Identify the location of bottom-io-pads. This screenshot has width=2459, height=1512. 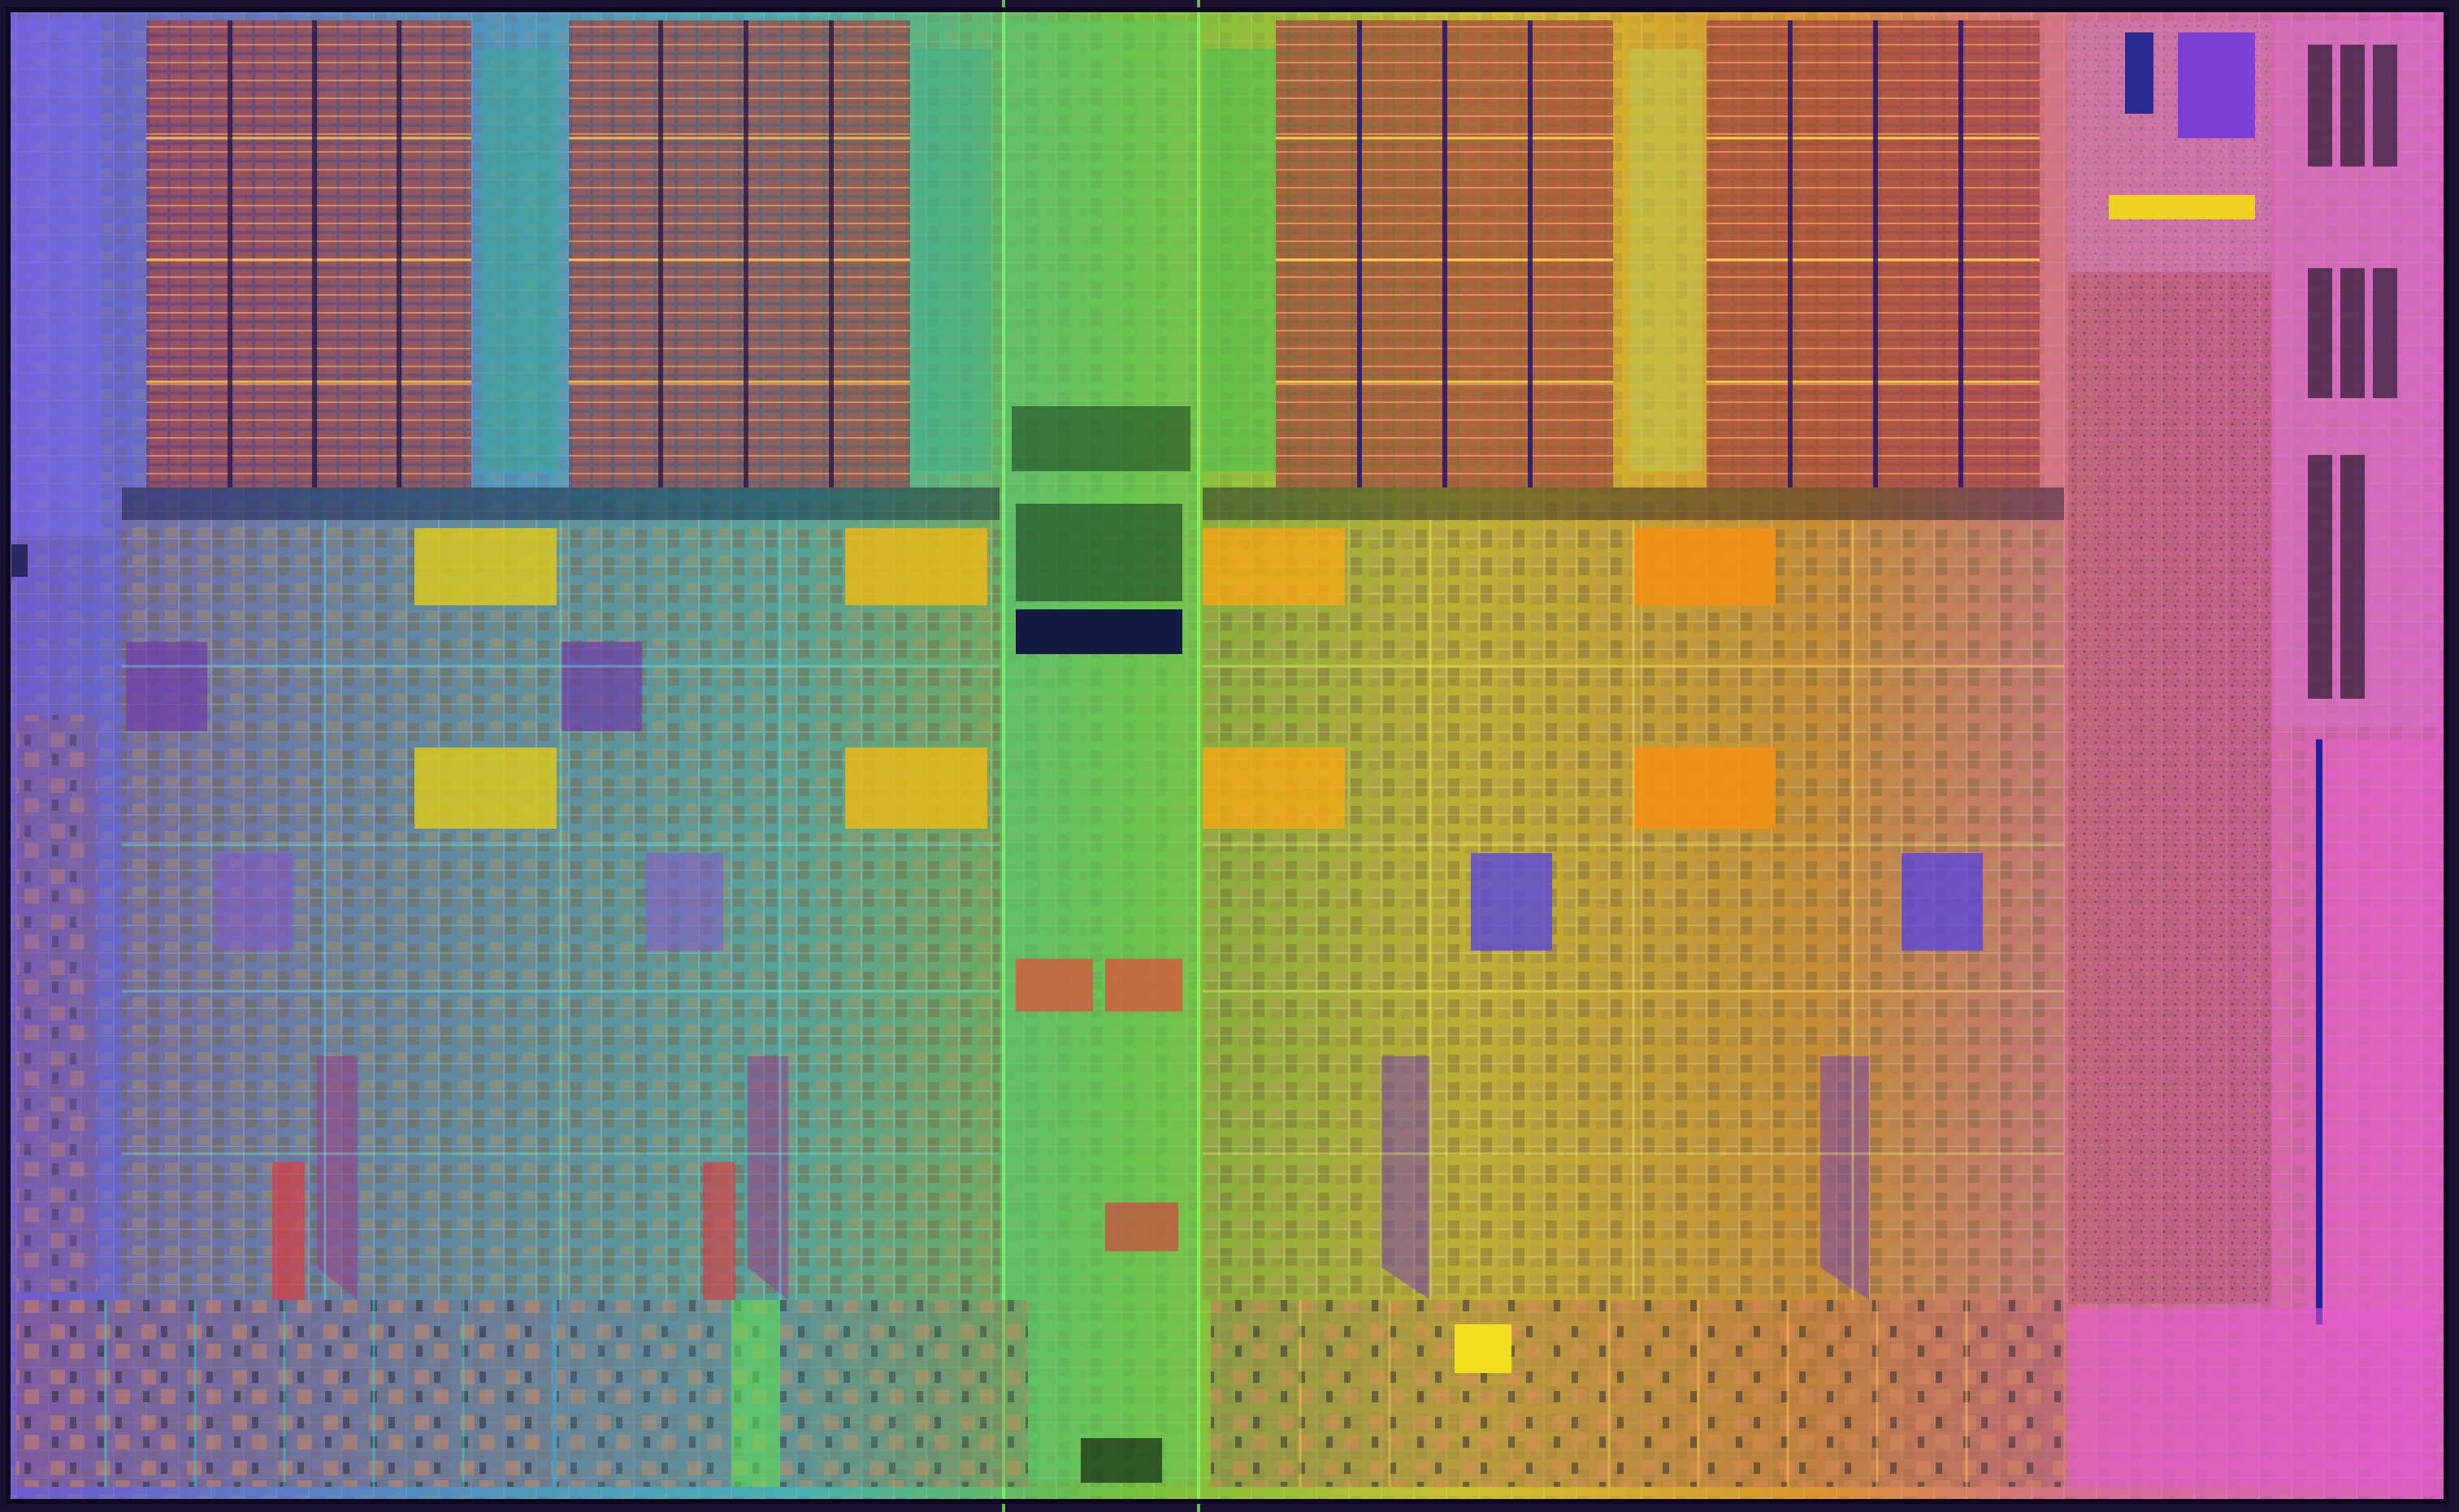
(1040, 1393).